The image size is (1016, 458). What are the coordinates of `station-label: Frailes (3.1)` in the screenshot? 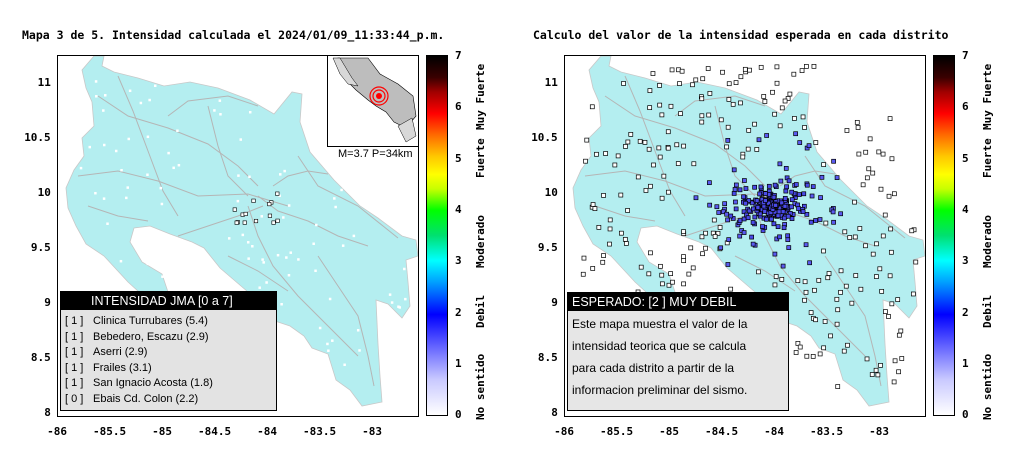 It's located at (122, 367).